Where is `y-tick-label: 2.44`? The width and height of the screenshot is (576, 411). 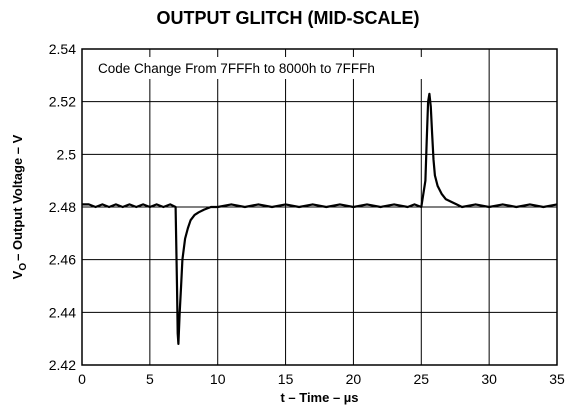 y-tick-label: 2.44 is located at coordinates (62, 312).